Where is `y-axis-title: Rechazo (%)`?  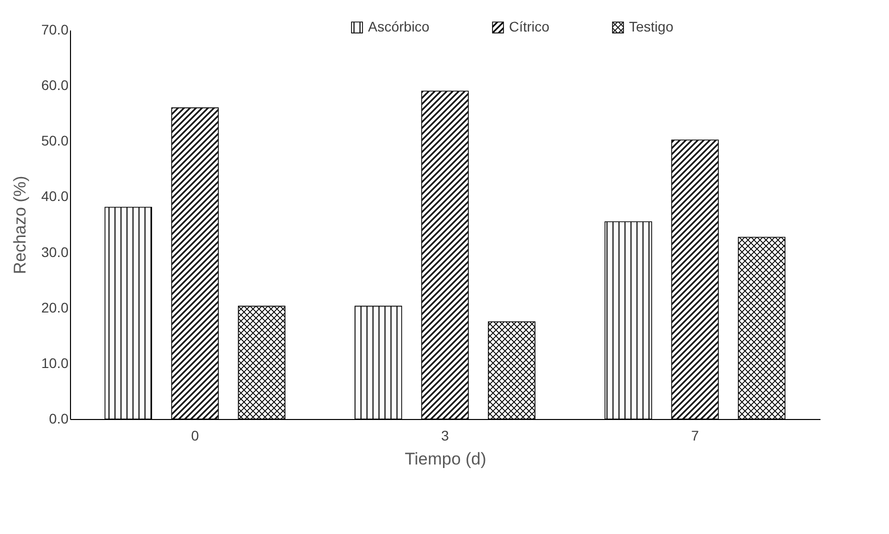 y-axis-title: Rechazo (%) is located at coordinates (20, 225).